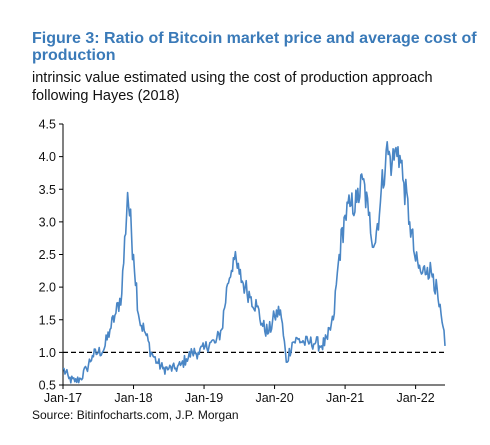 The image size is (490, 445). What do you see at coordinates (47, 190) in the screenshot?
I see `y-tick-label: 3.5` at bounding box center [47, 190].